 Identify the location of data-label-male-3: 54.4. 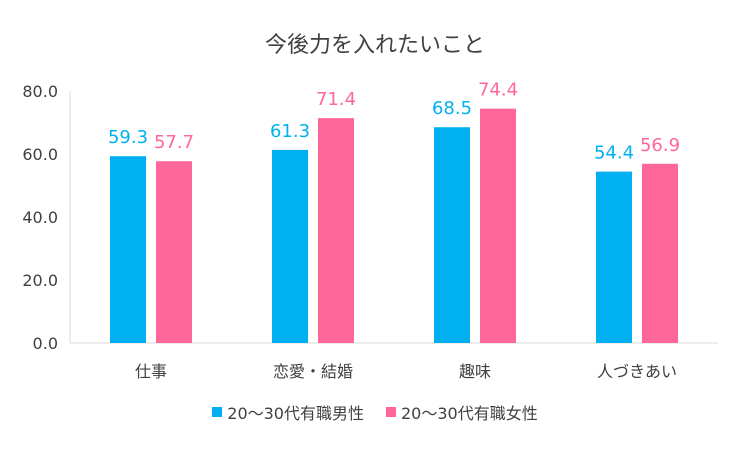
(614, 153).